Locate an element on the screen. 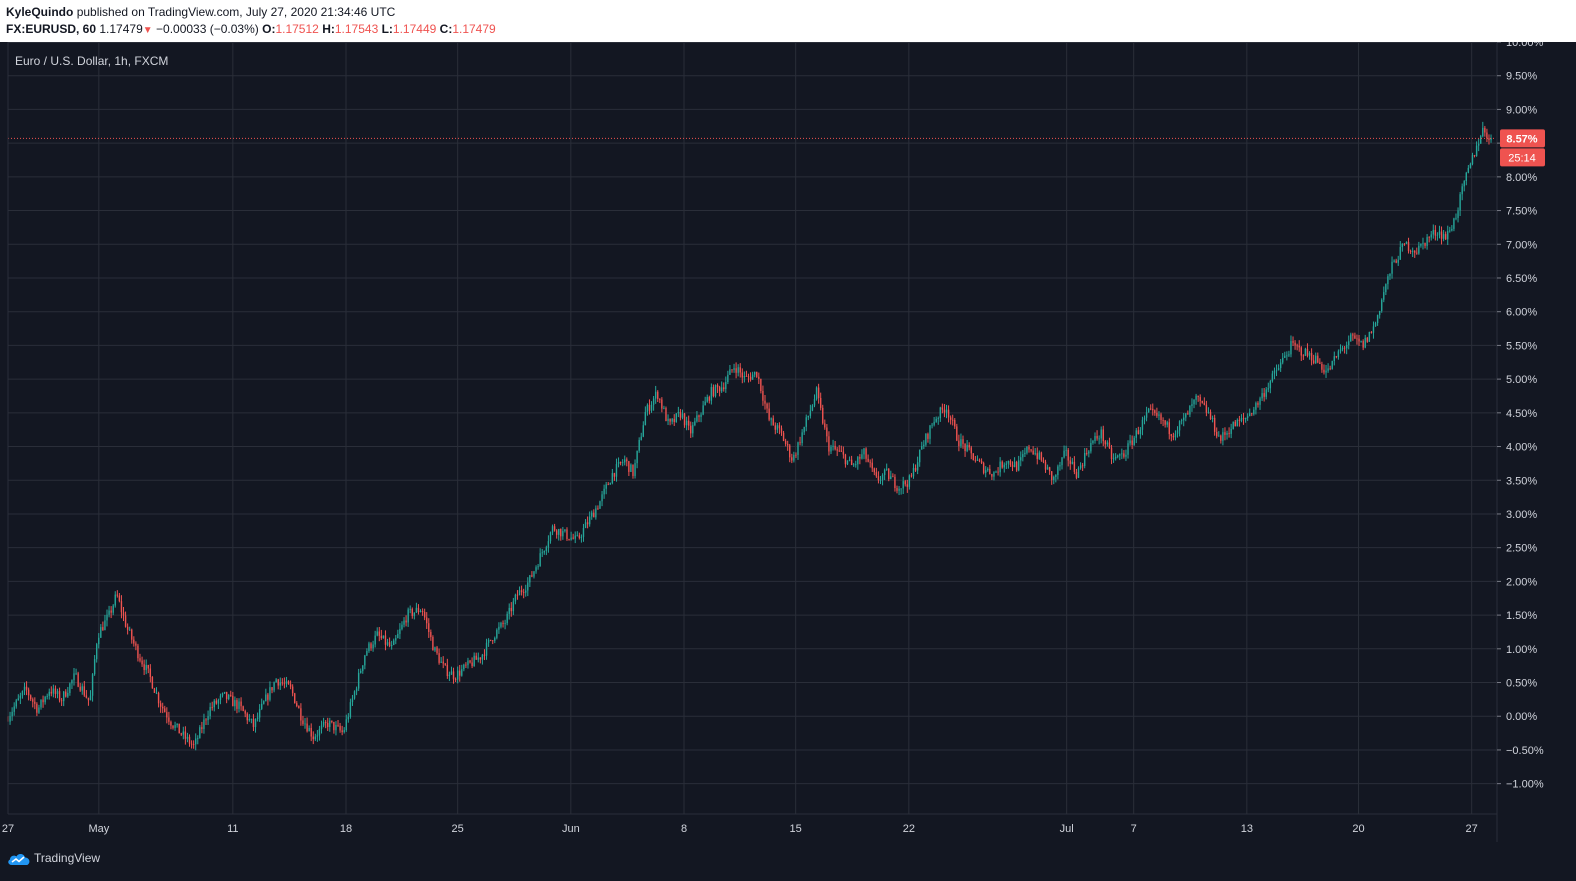 Image resolution: width=1576 pixels, height=881 pixels. price-tick-label: 2.50% is located at coordinates (1521, 549).